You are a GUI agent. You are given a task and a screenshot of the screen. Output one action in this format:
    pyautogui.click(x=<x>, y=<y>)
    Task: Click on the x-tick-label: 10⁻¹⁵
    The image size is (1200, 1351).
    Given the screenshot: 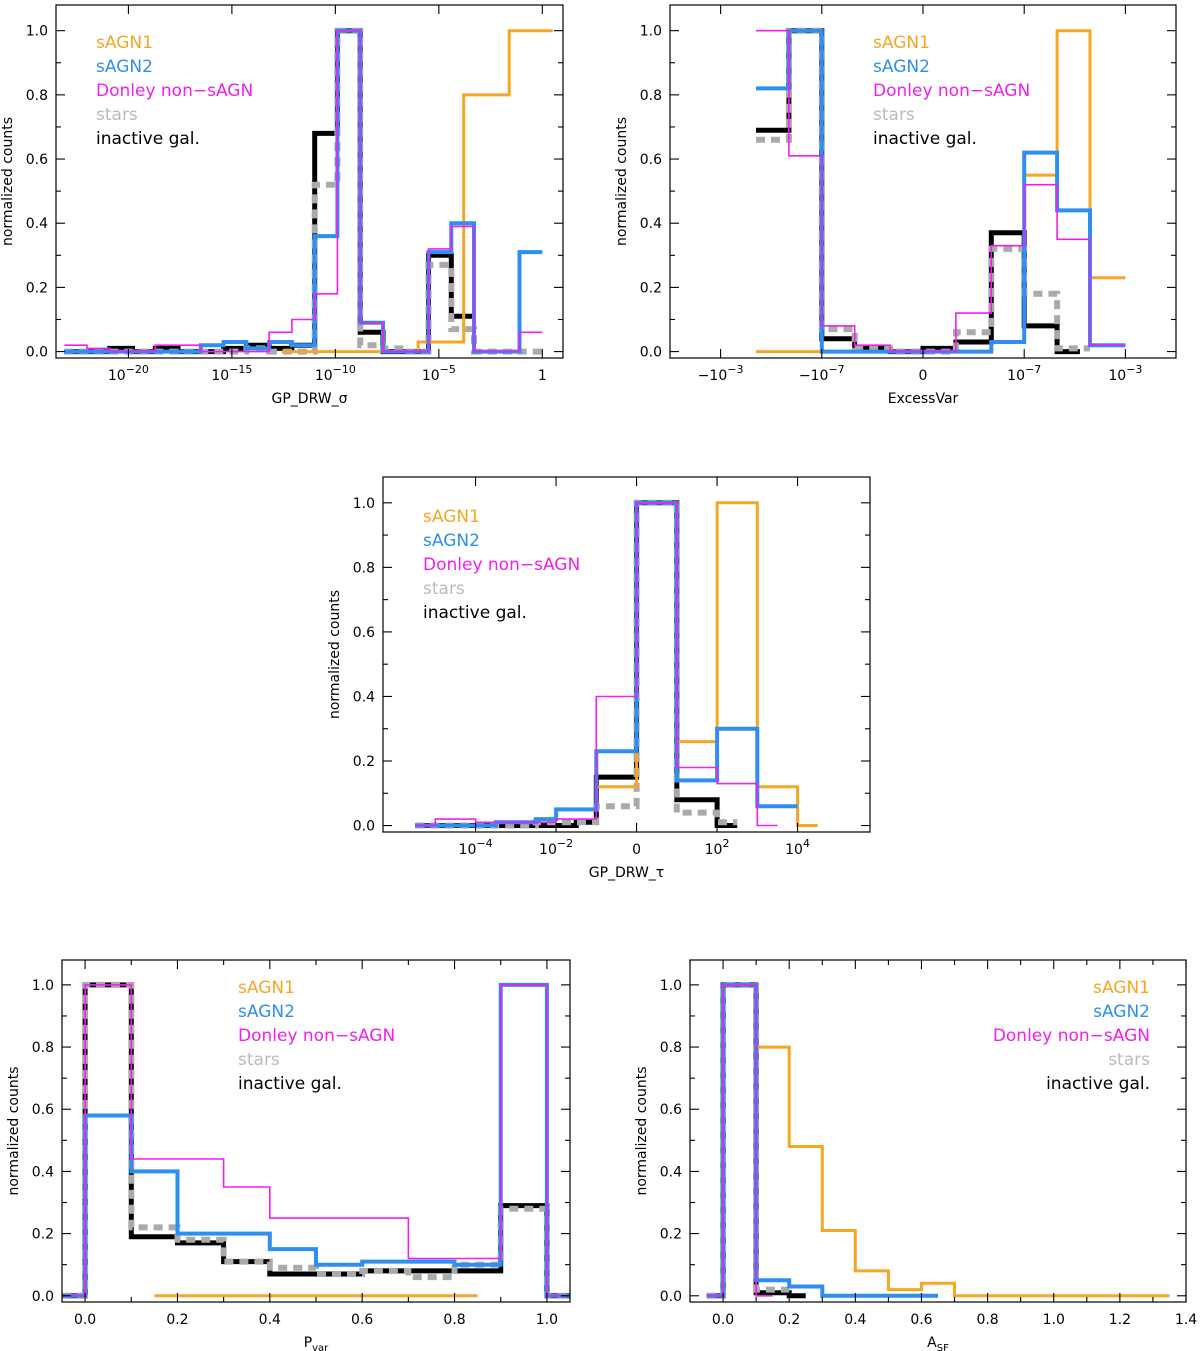 What is the action you would take?
    pyautogui.click(x=231, y=373)
    